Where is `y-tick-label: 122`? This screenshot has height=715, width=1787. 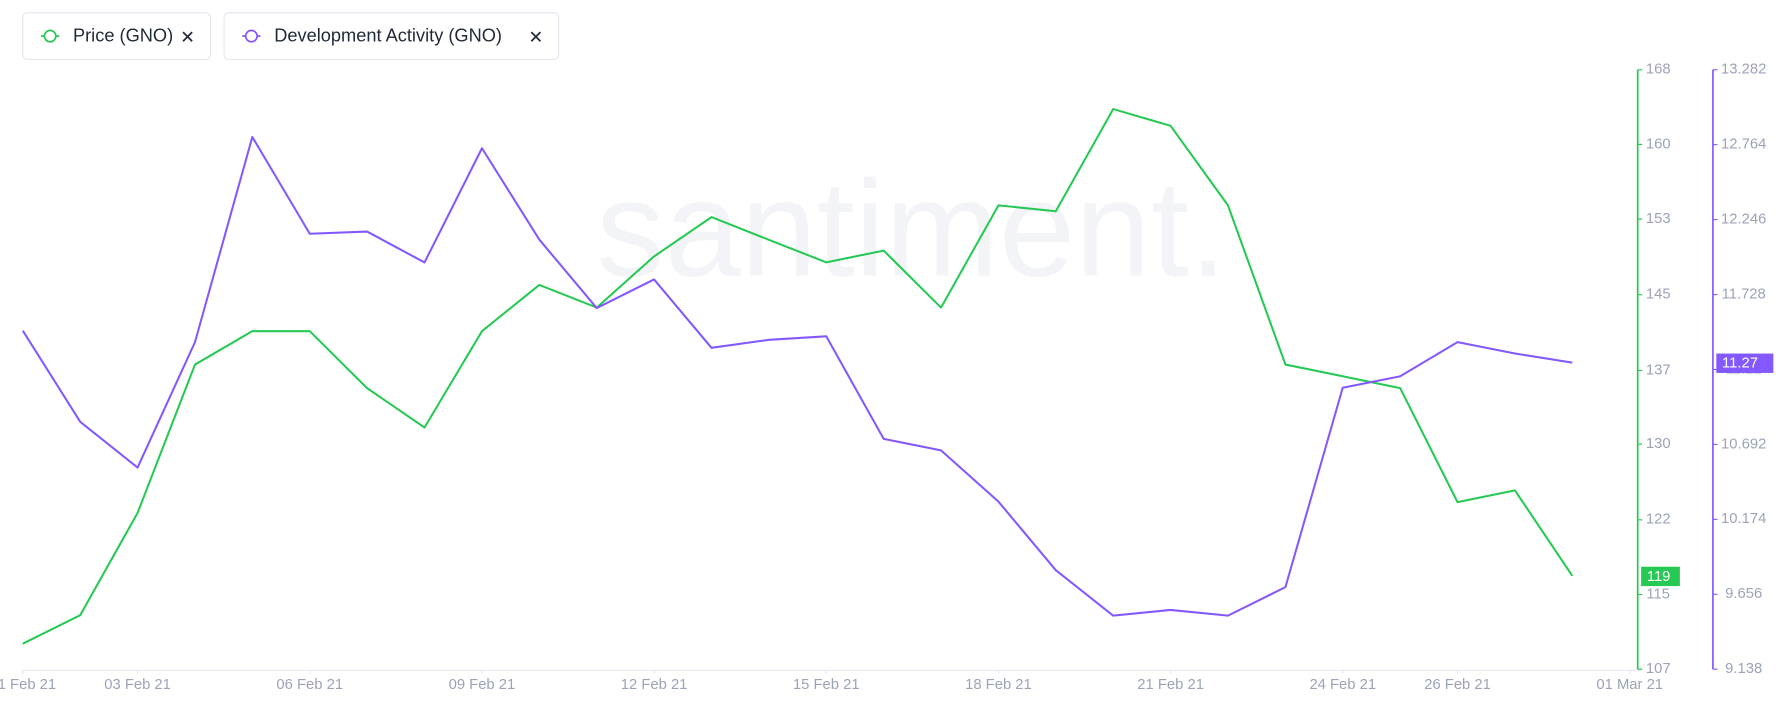 y-tick-label: 122 is located at coordinates (1658, 520).